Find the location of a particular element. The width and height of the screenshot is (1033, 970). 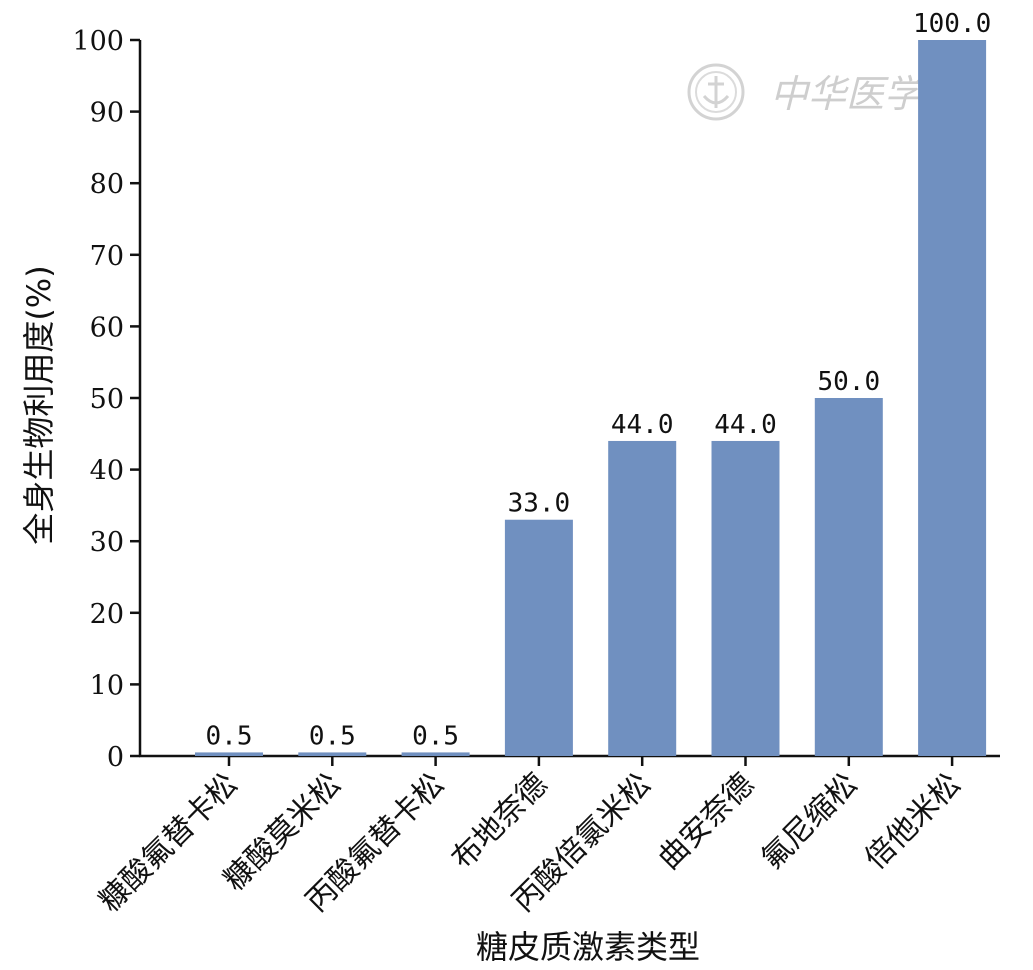

y-tick-label: 40 is located at coordinates (107, 471).